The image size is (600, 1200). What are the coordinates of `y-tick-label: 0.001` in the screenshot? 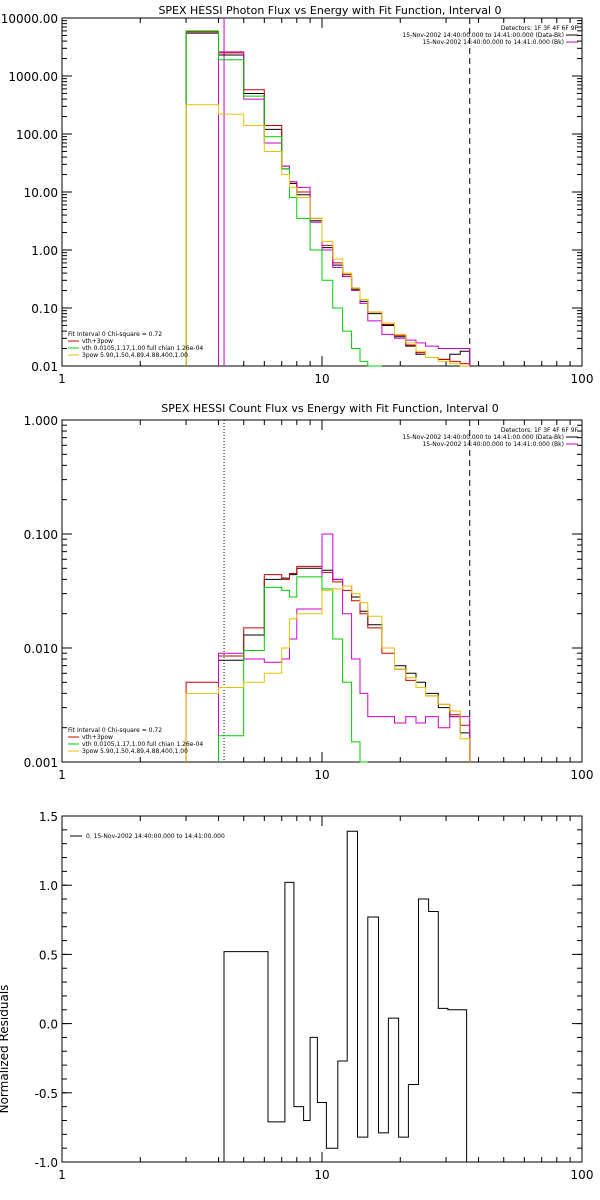 It's located at (41, 763).